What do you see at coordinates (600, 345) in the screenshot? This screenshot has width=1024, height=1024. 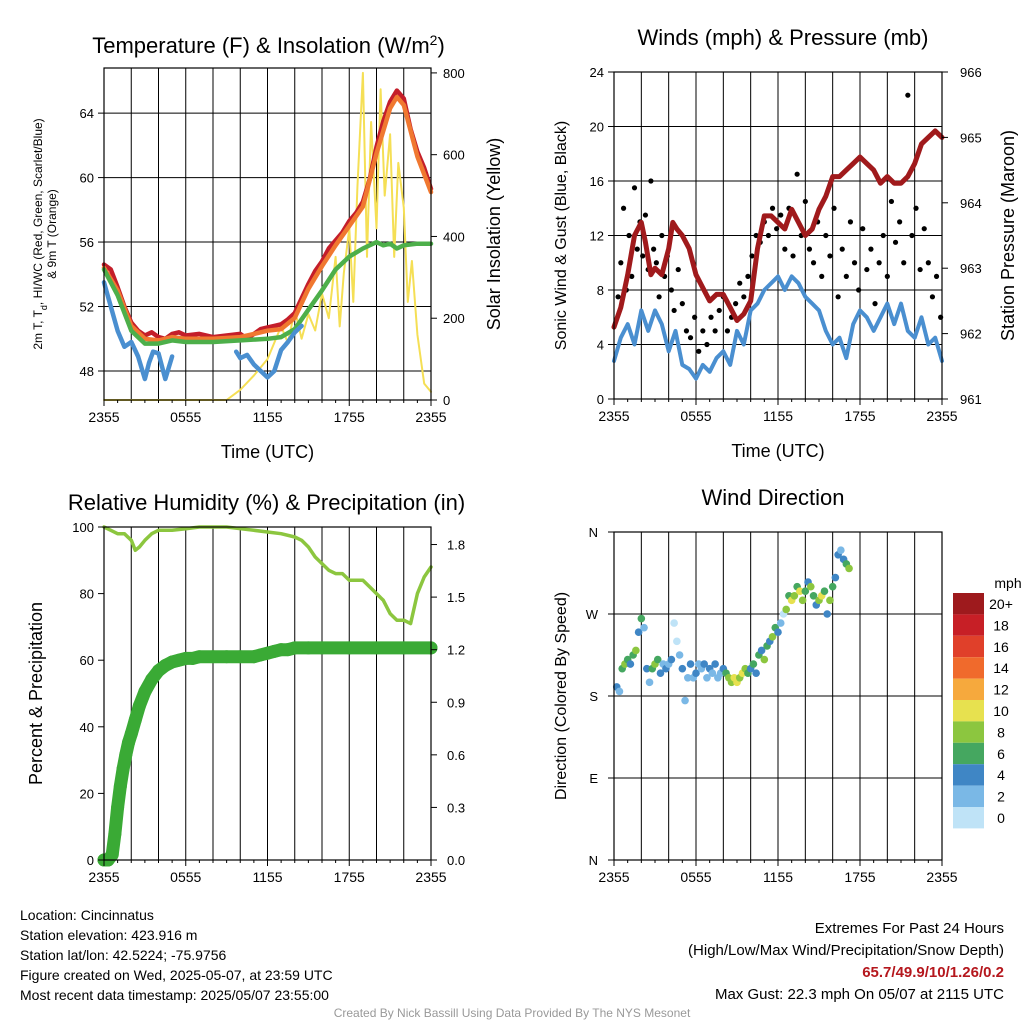 I see `y-tick-label: 4` at bounding box center [600, 345].